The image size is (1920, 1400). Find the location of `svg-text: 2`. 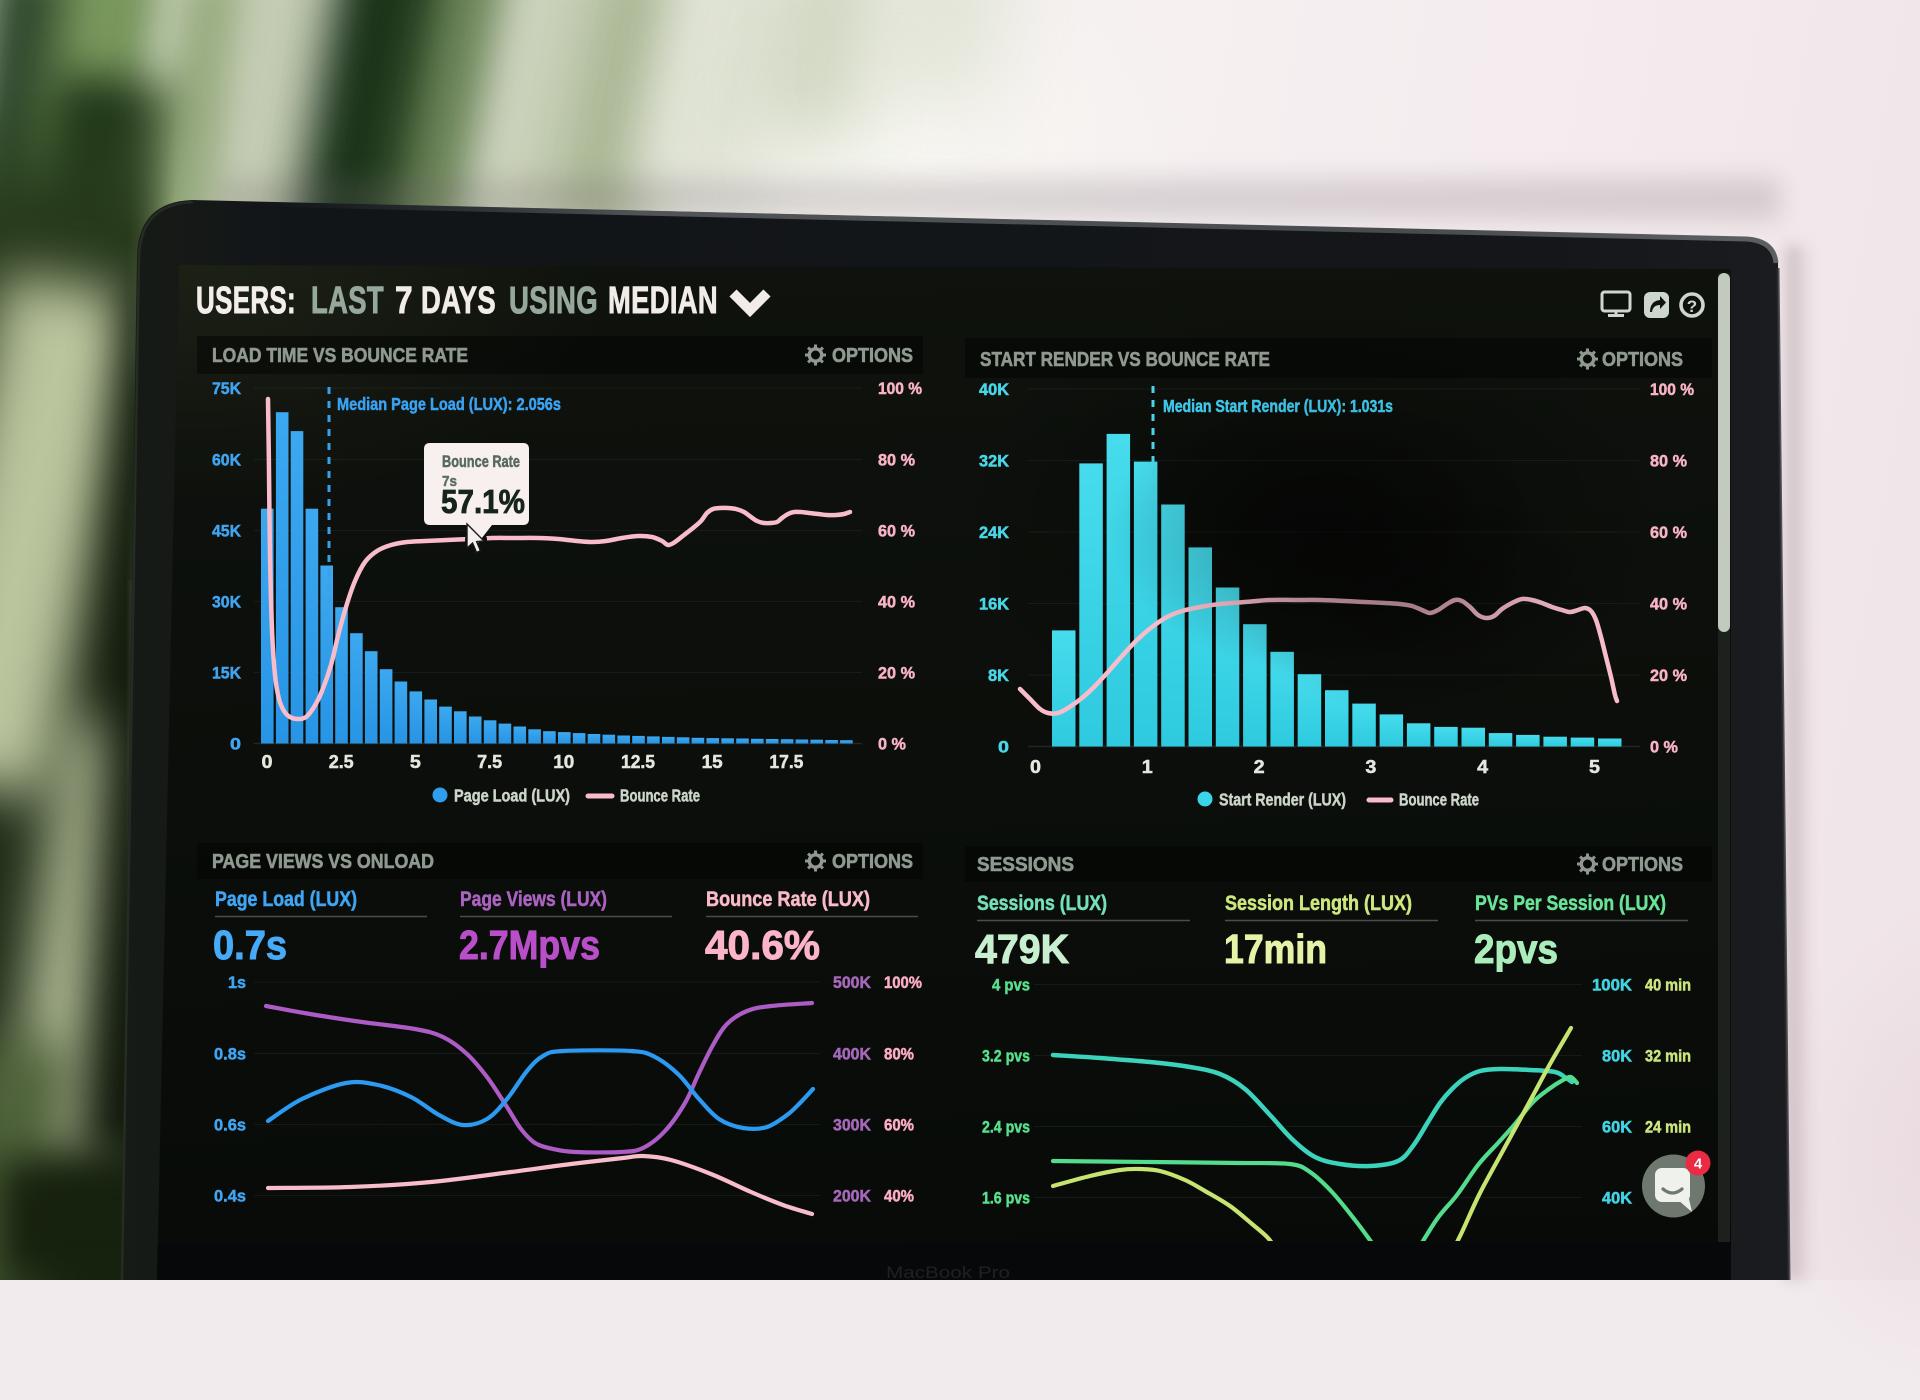

svg-text: 2 is located at coordinates (1259, 766).